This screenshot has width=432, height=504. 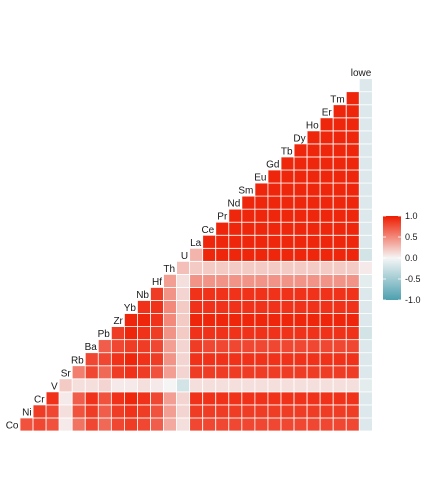 What do you see at coordinates (222, 307) in the screenshot?
I see `heatmap-cell-Ce-Yb` at bounding box center [222, 307].